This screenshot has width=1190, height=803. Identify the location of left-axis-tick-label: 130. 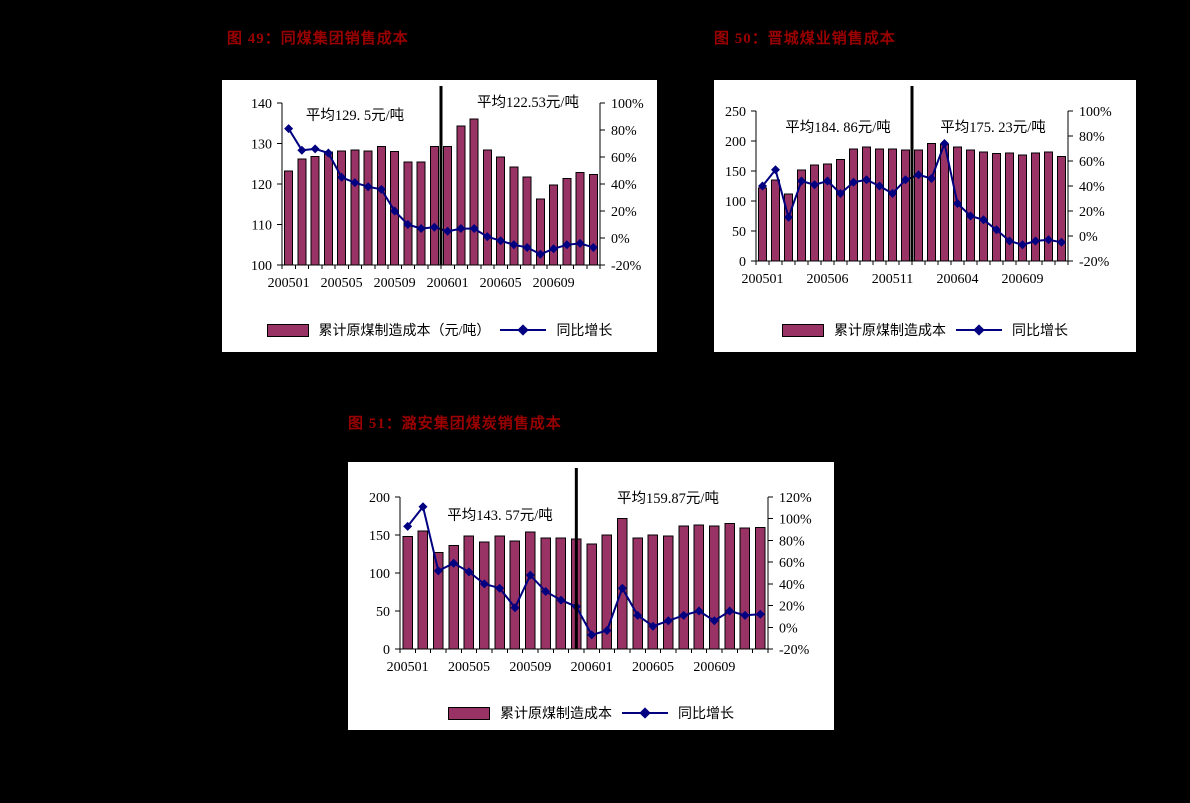
(261, 145).